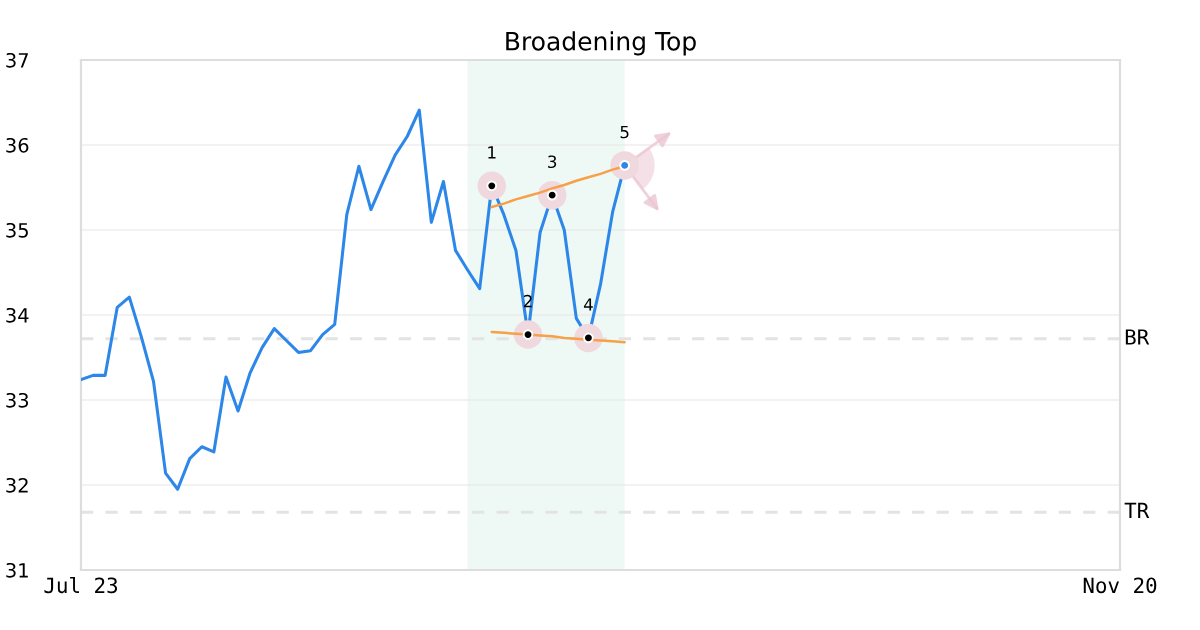 The width and height of the screenshot is (1200, 630). Describe the element at coordinates (552, 162) in the screenshot. I see `annotation: 3` at that location.